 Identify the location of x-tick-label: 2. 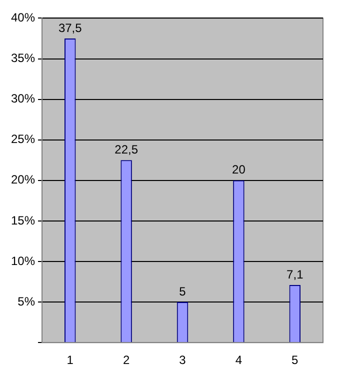
(126, 360).